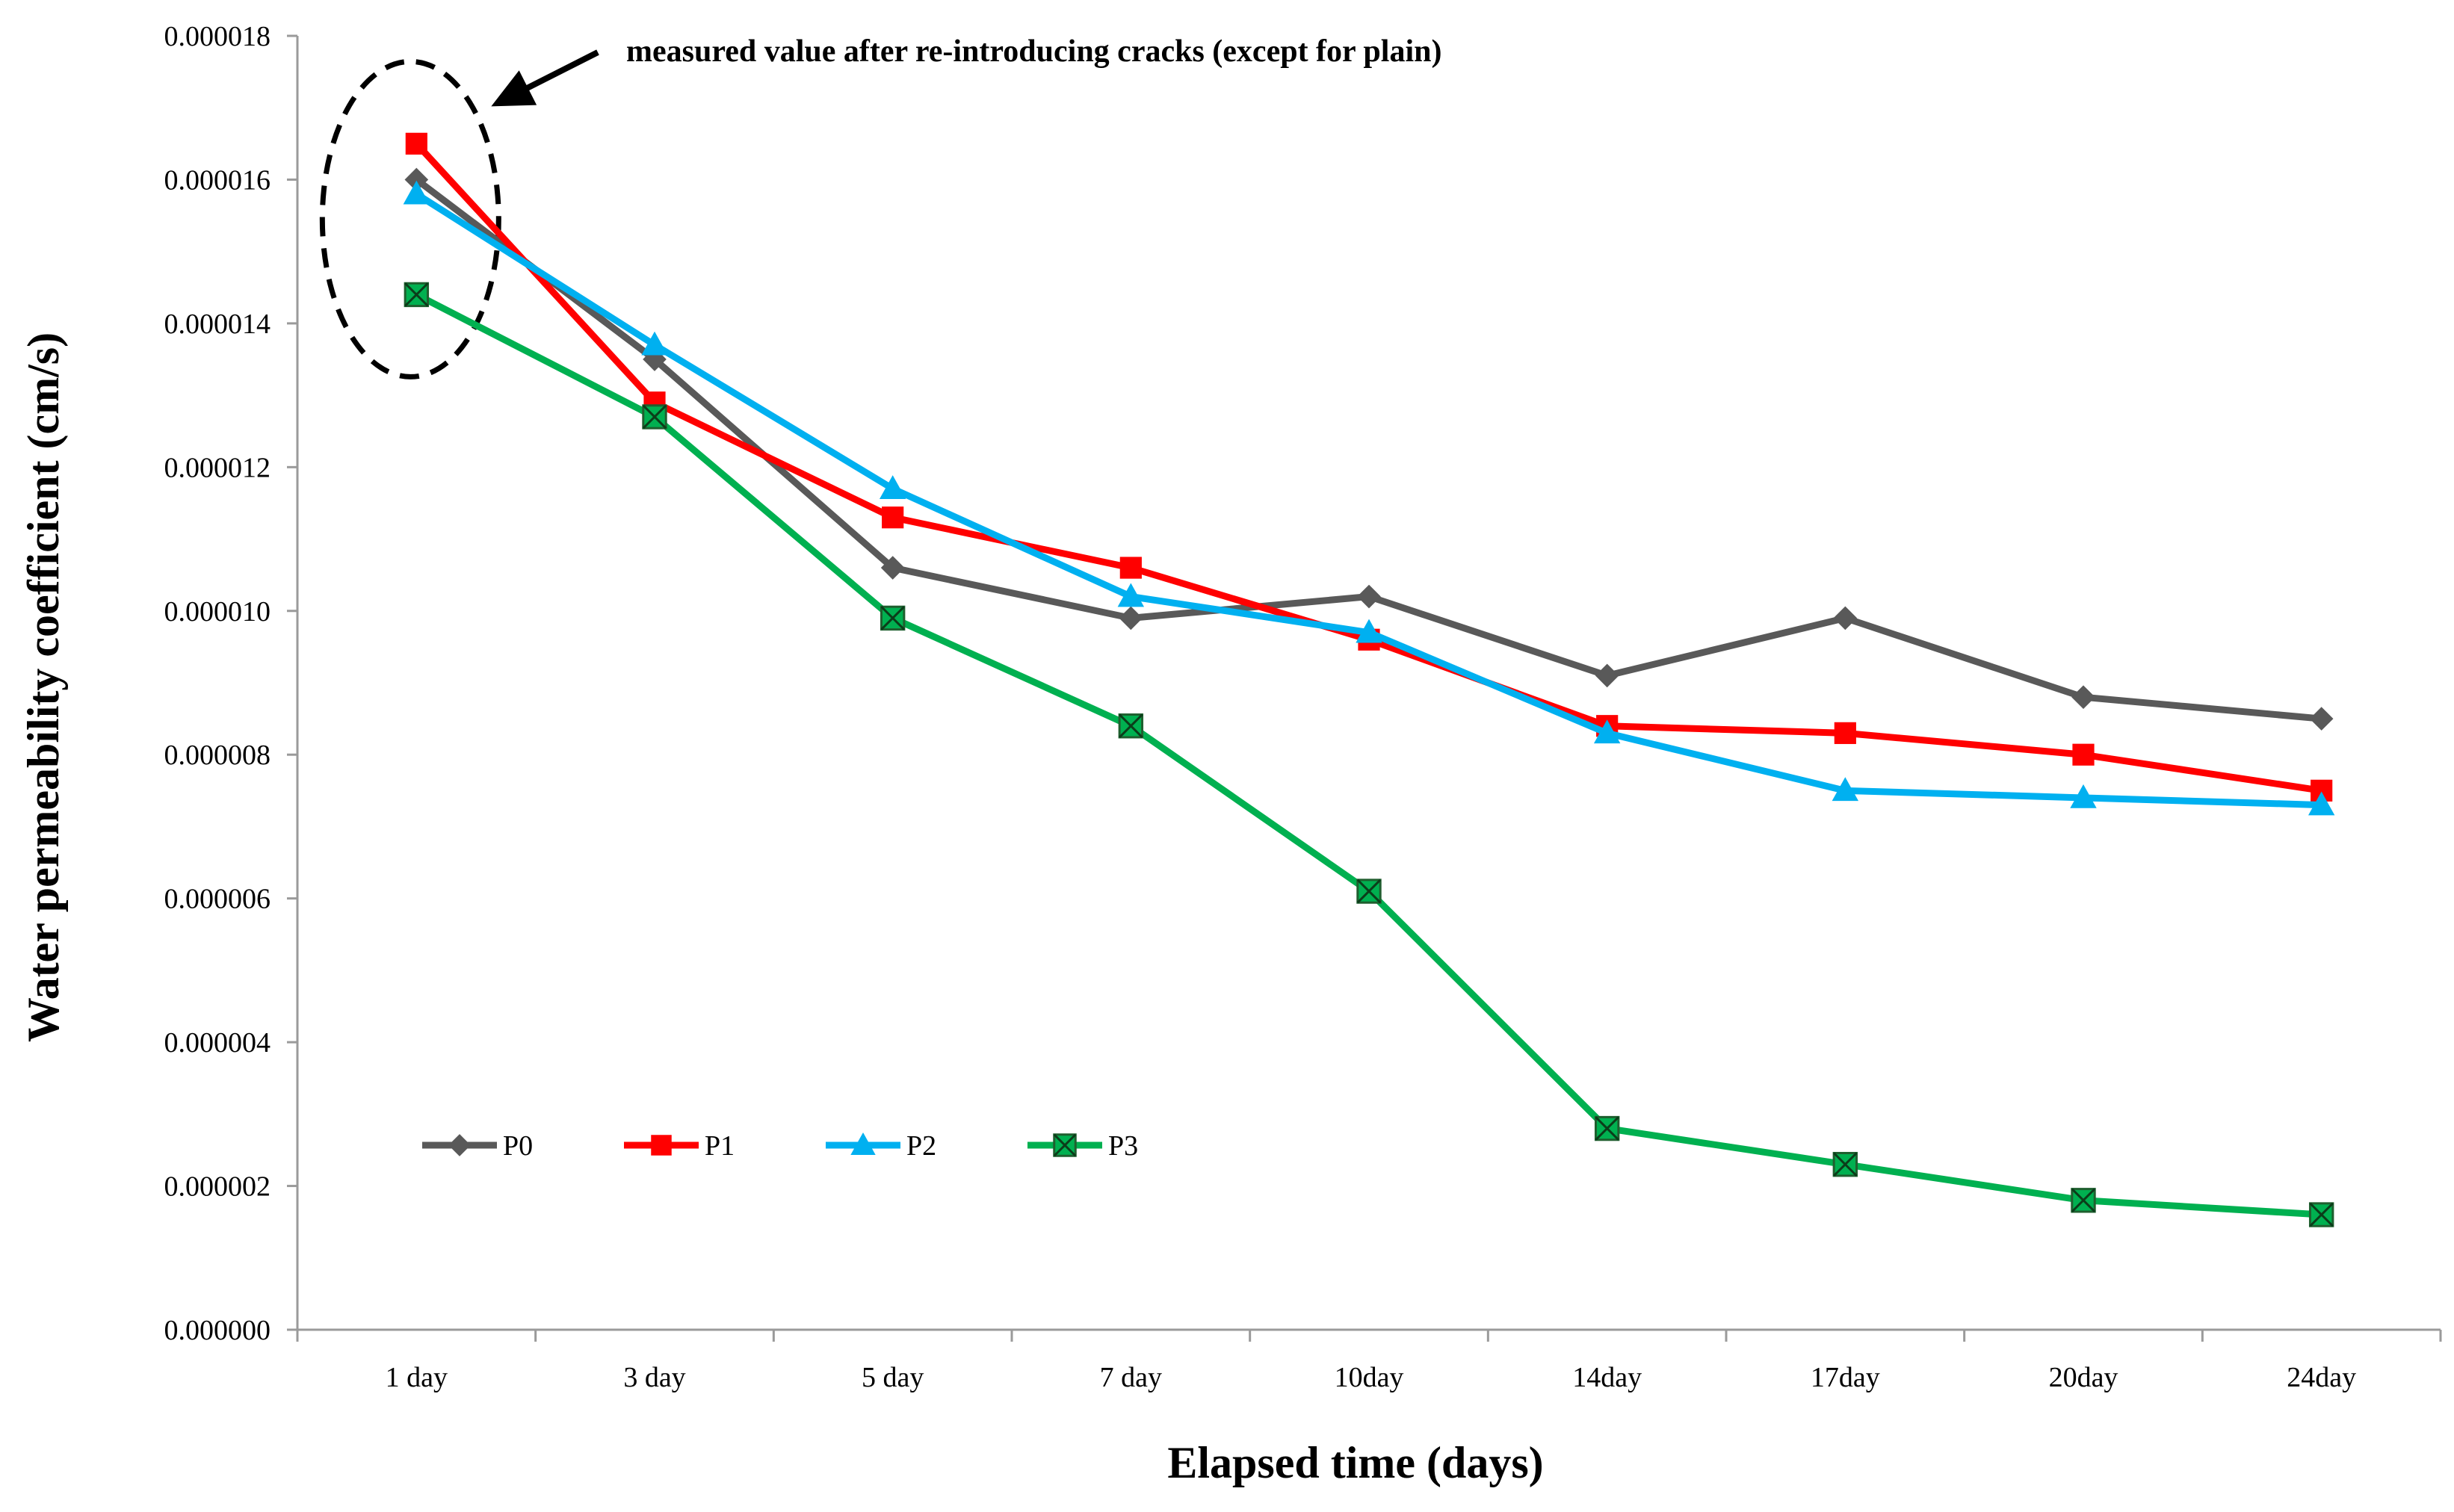  What do you see at coordinates (560, 71) in the screenshot?
I see `annotation-arrow-shaft` at bounding box center [560, 71].